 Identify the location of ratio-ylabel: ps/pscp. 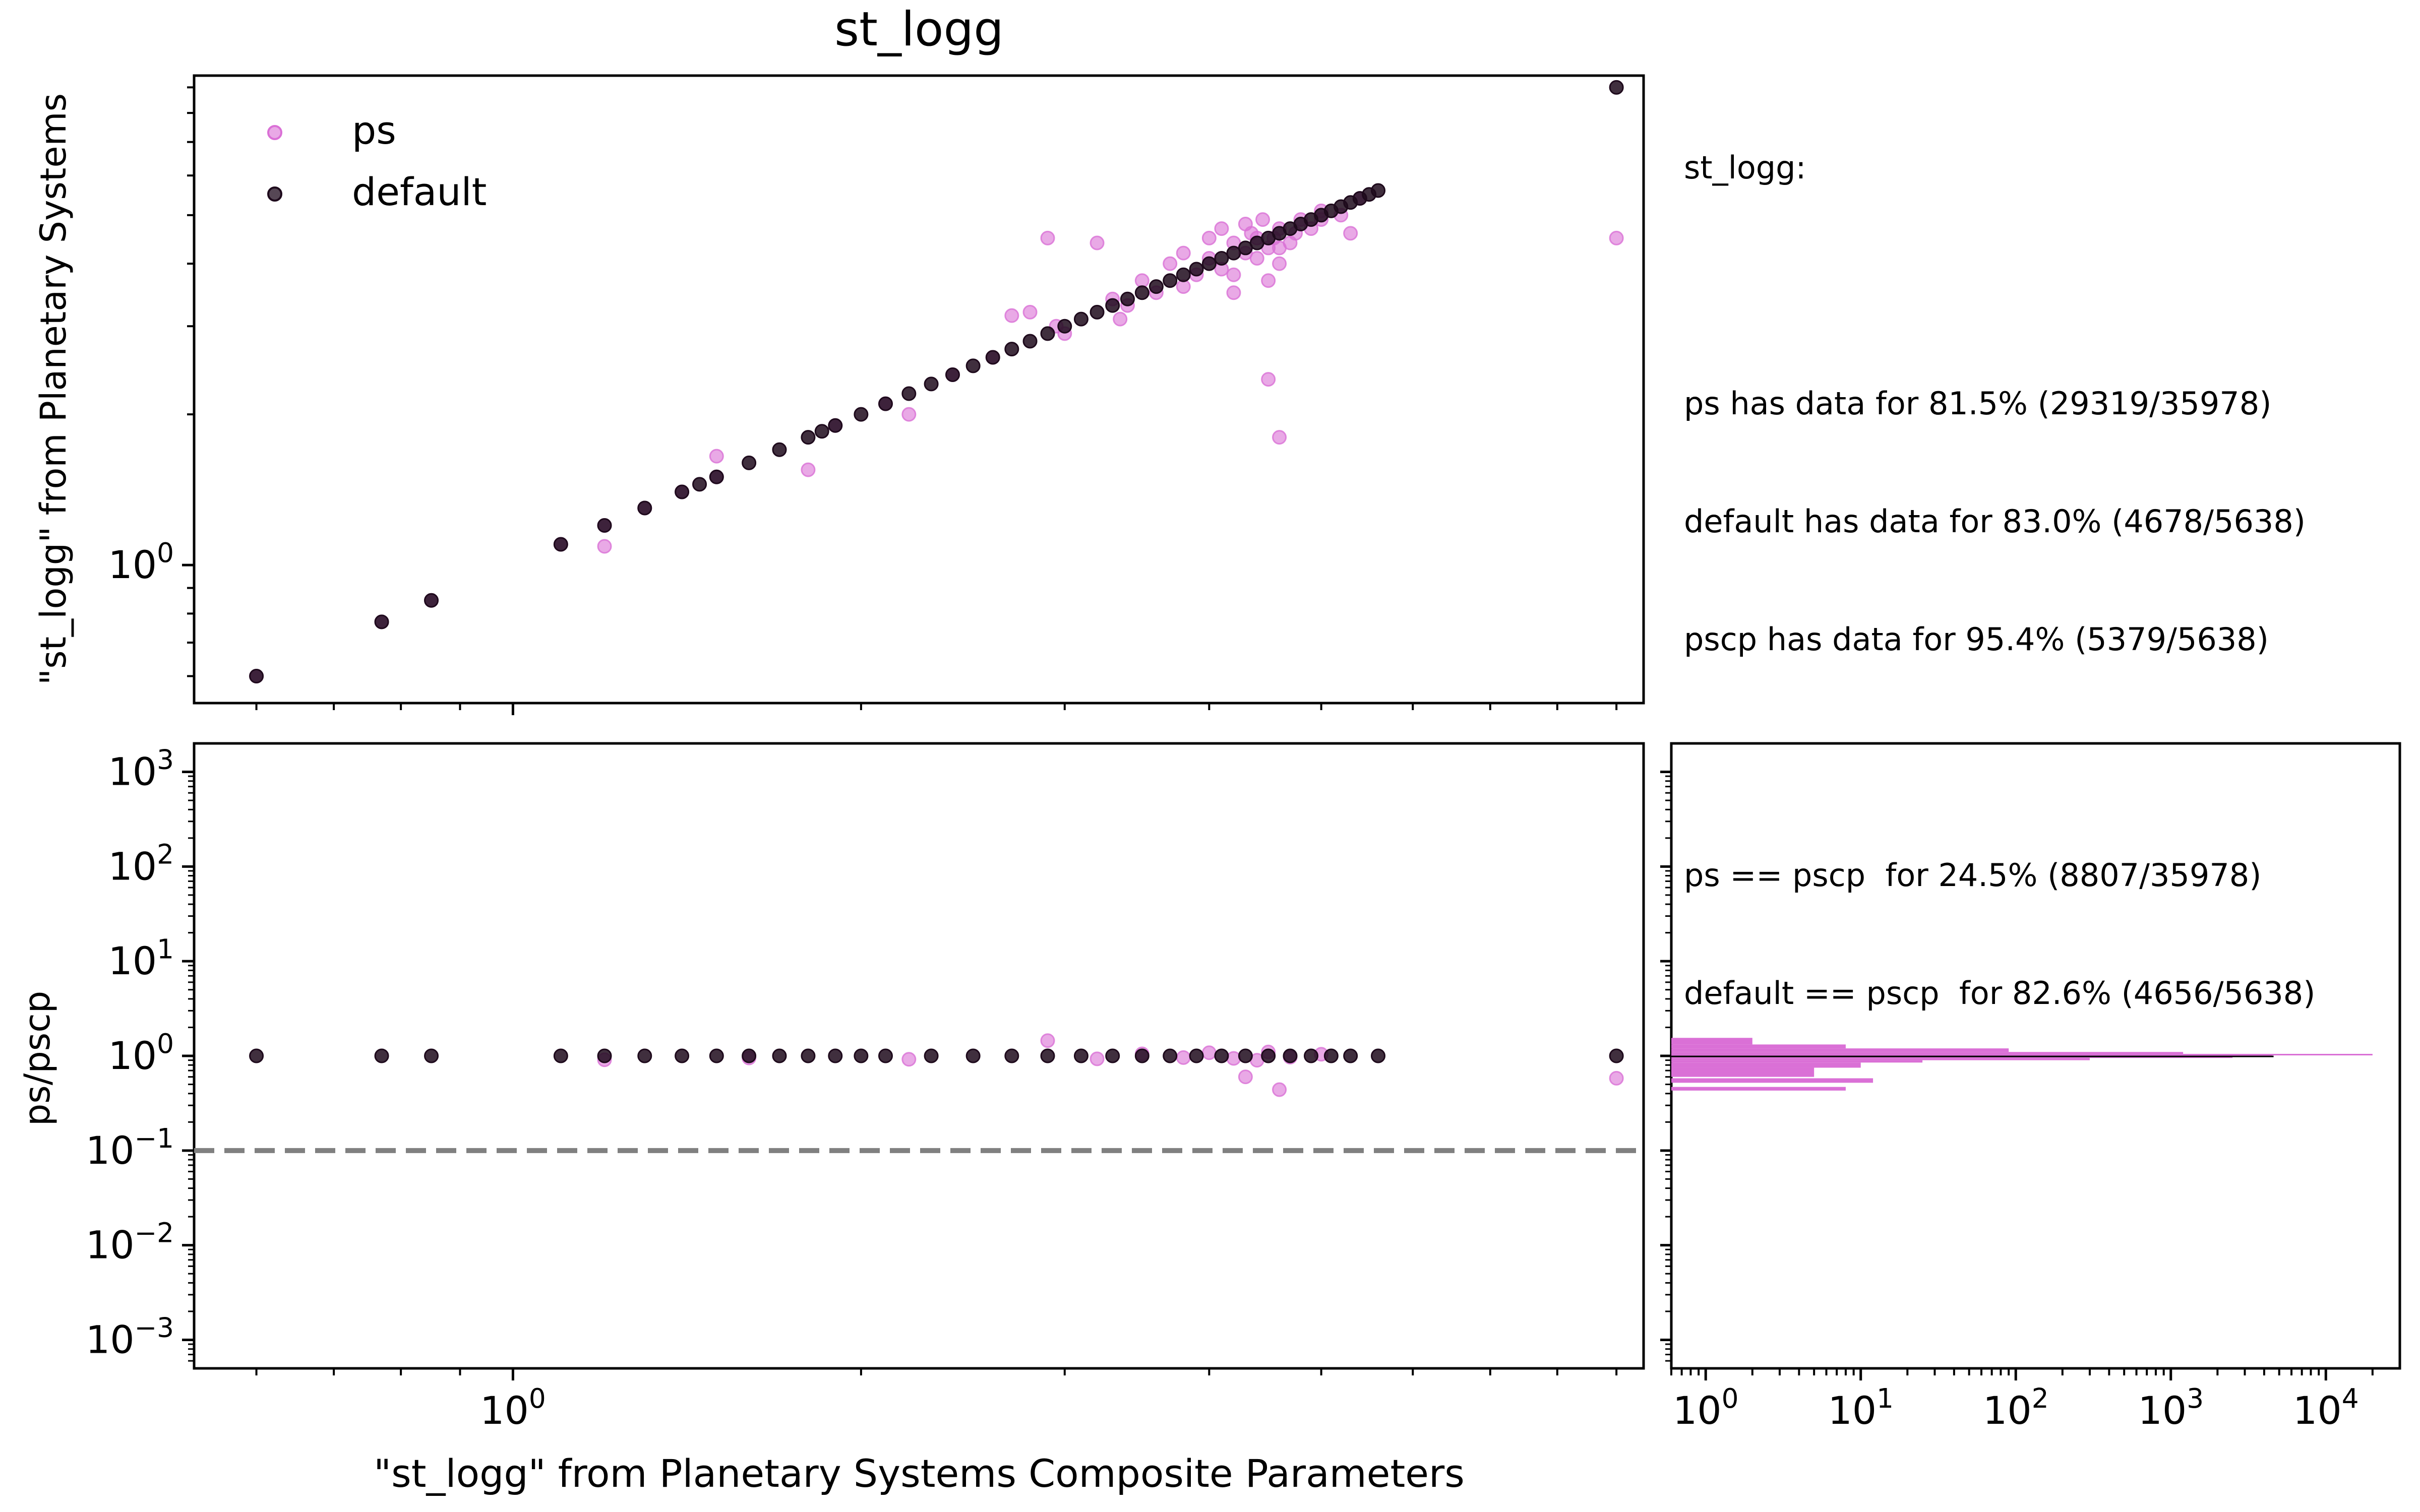
(37, 1058).